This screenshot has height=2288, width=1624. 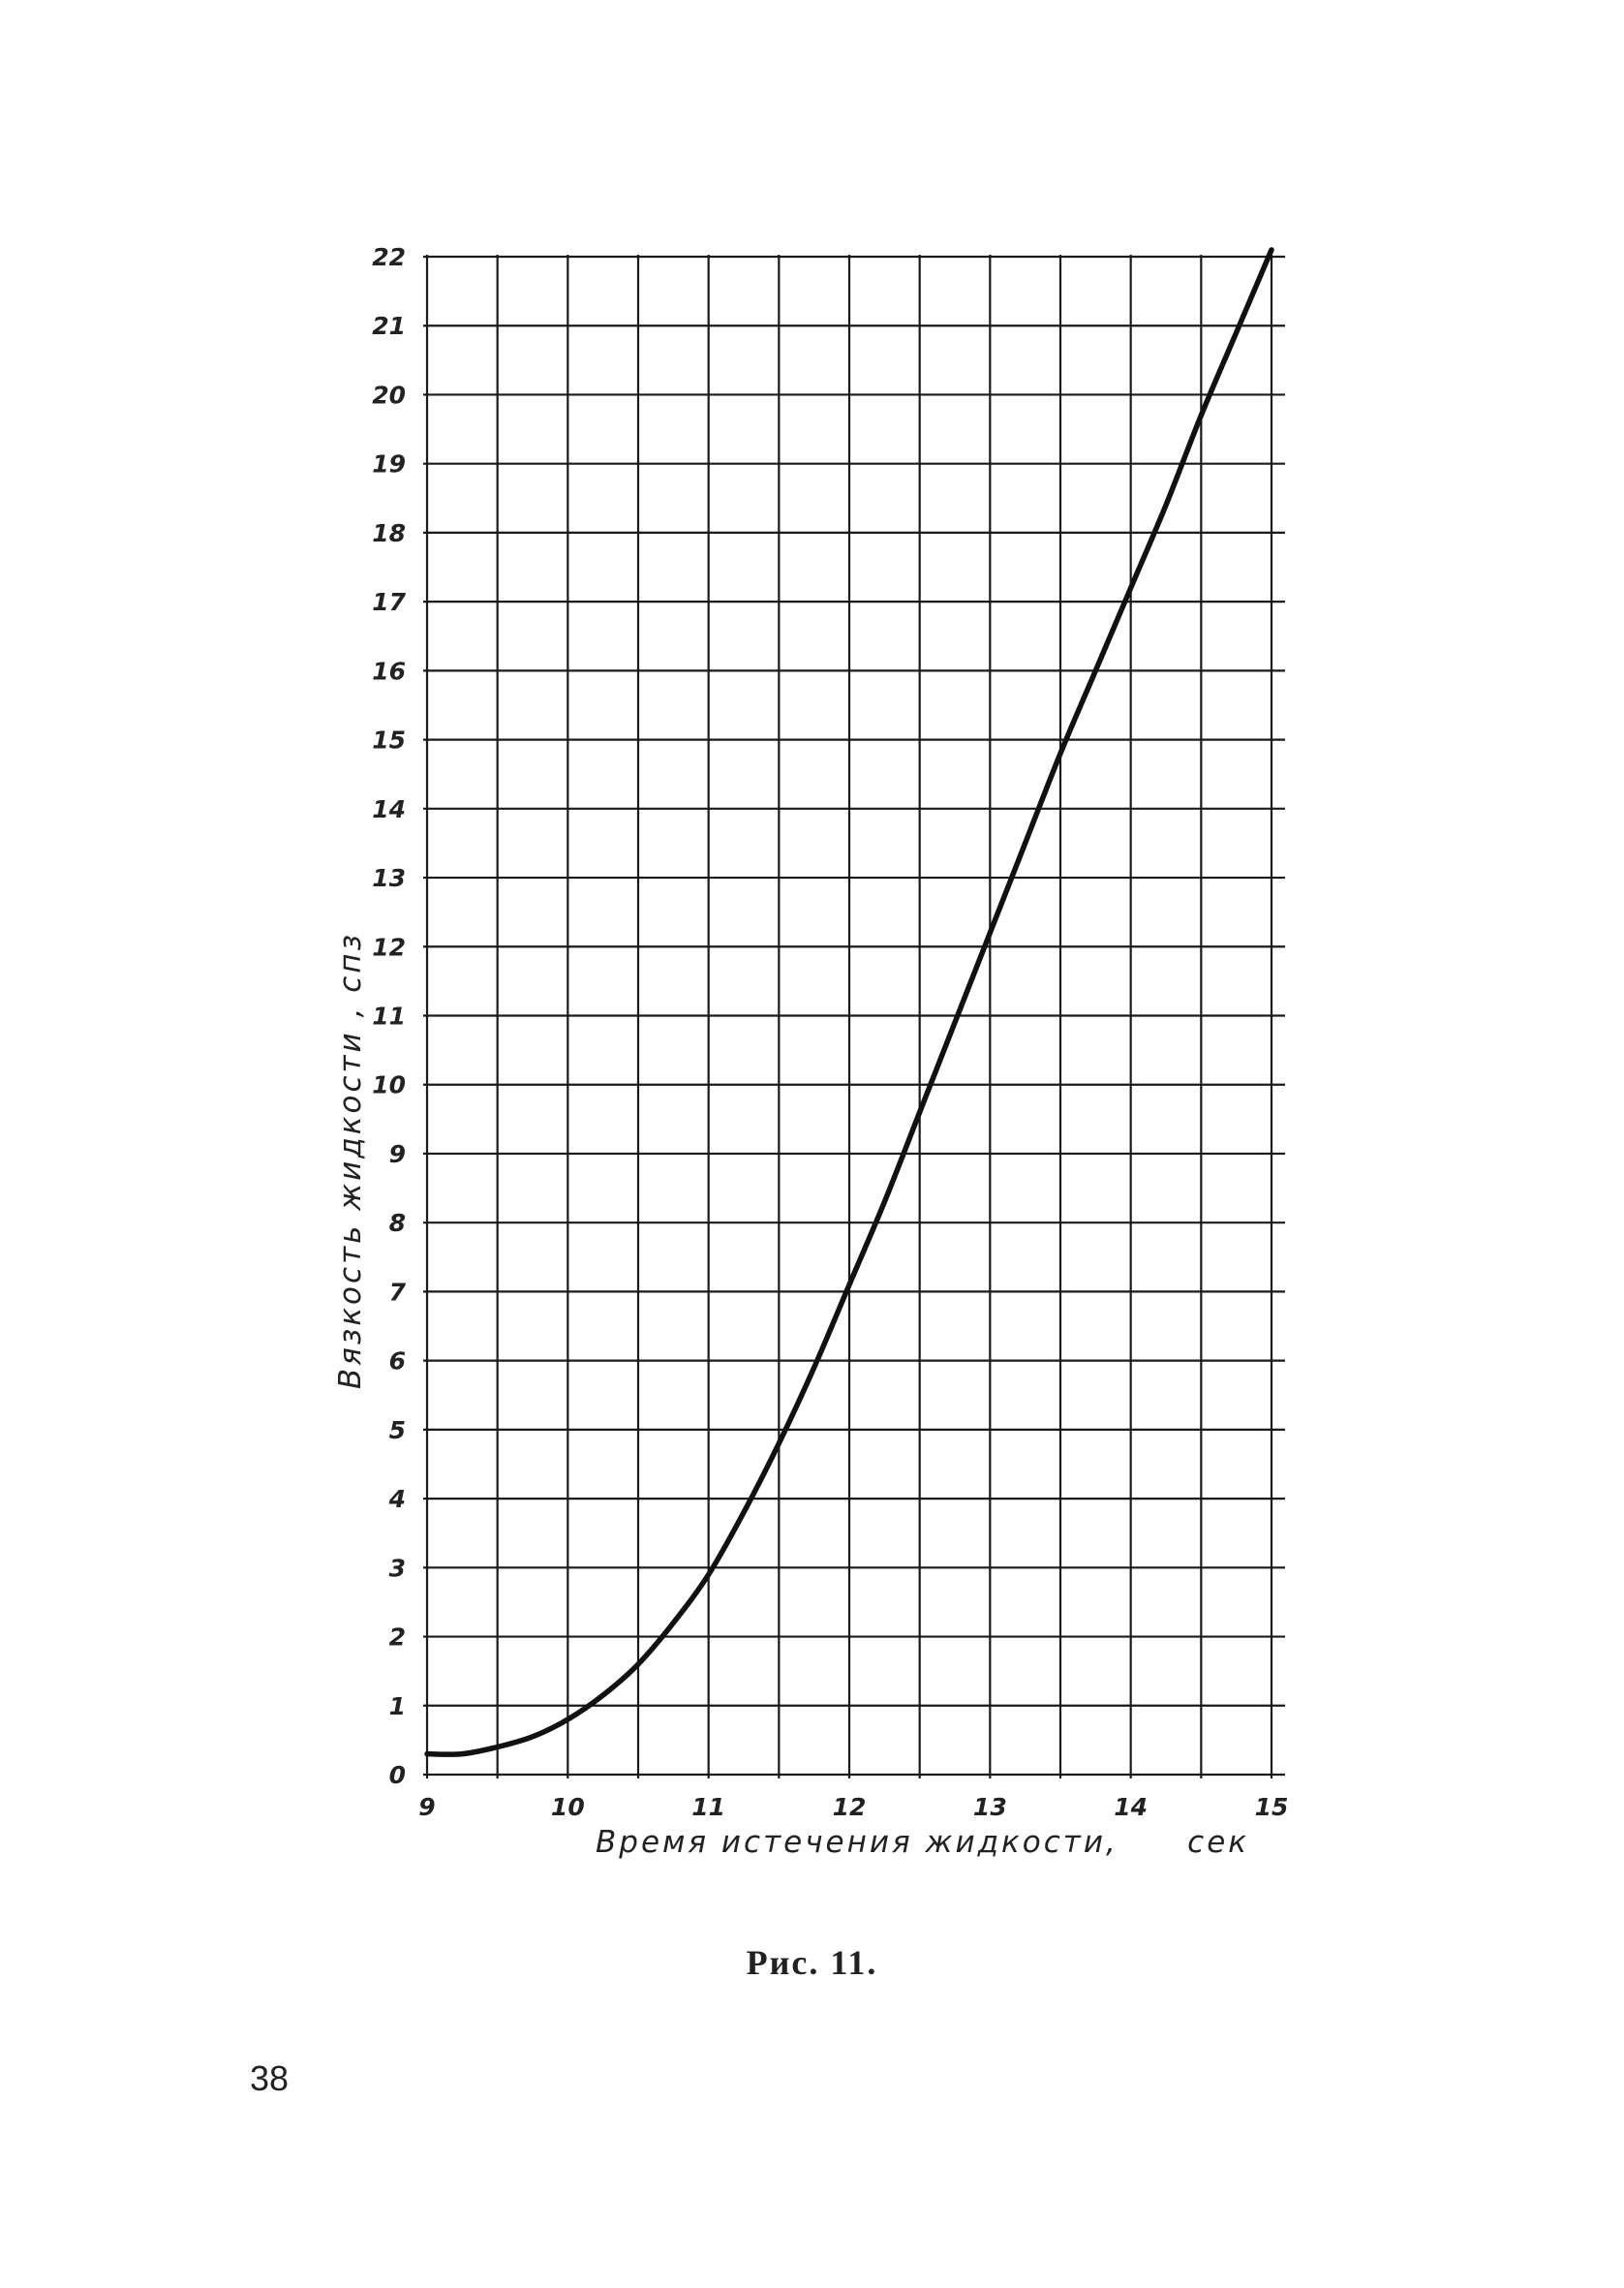 I want to click on y-tick-label: 22, so click(x=389, y=257).